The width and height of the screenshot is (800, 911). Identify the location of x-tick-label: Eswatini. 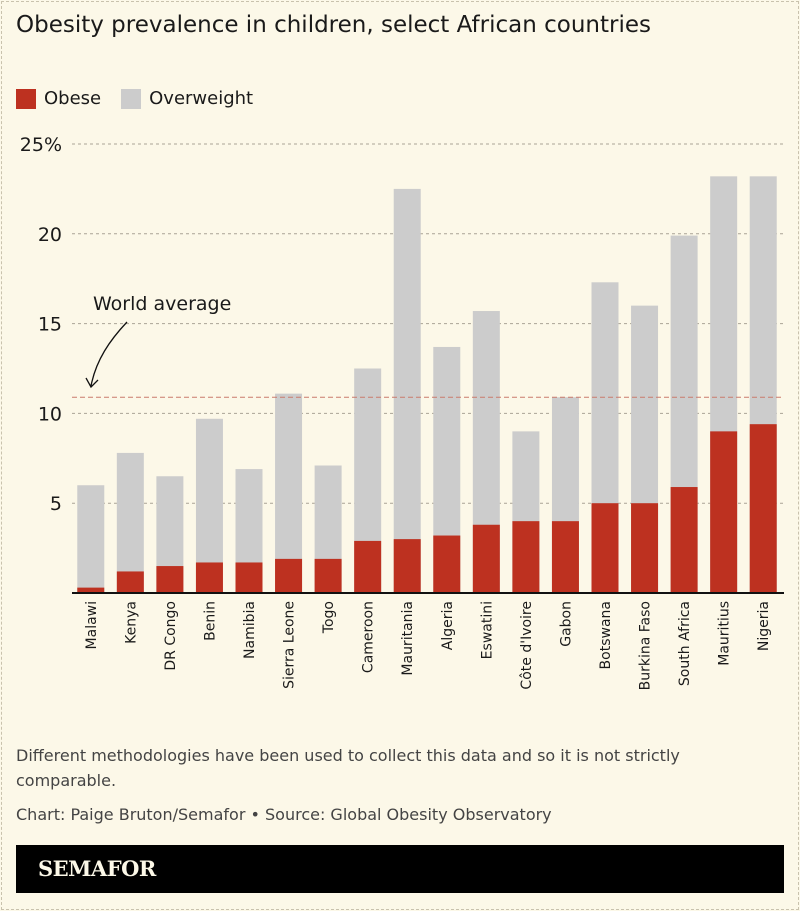
(487, 630).